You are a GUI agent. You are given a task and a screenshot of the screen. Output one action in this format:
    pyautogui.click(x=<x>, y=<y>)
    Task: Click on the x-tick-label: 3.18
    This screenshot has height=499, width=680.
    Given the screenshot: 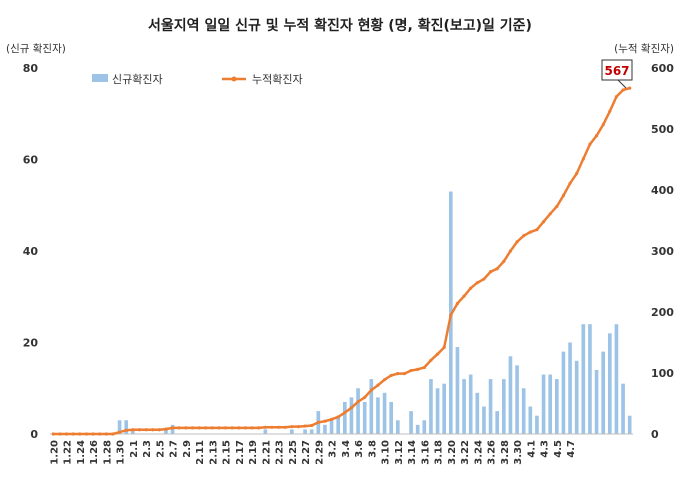 What is the action you would take?
    pyautogui.click(x=439, y=452)
    